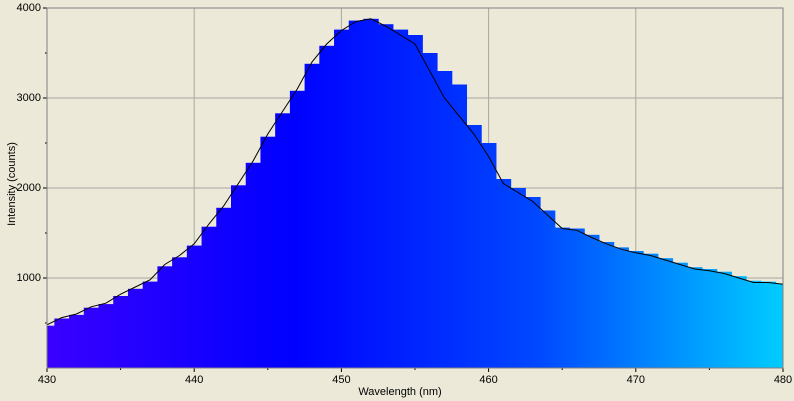 This screenshot has width=794, height=401. What do you see at coordinates (12, 184) in the screenshot?
I see `y-axis-label: Intensity (counts)` at bounding box center [12, 184].